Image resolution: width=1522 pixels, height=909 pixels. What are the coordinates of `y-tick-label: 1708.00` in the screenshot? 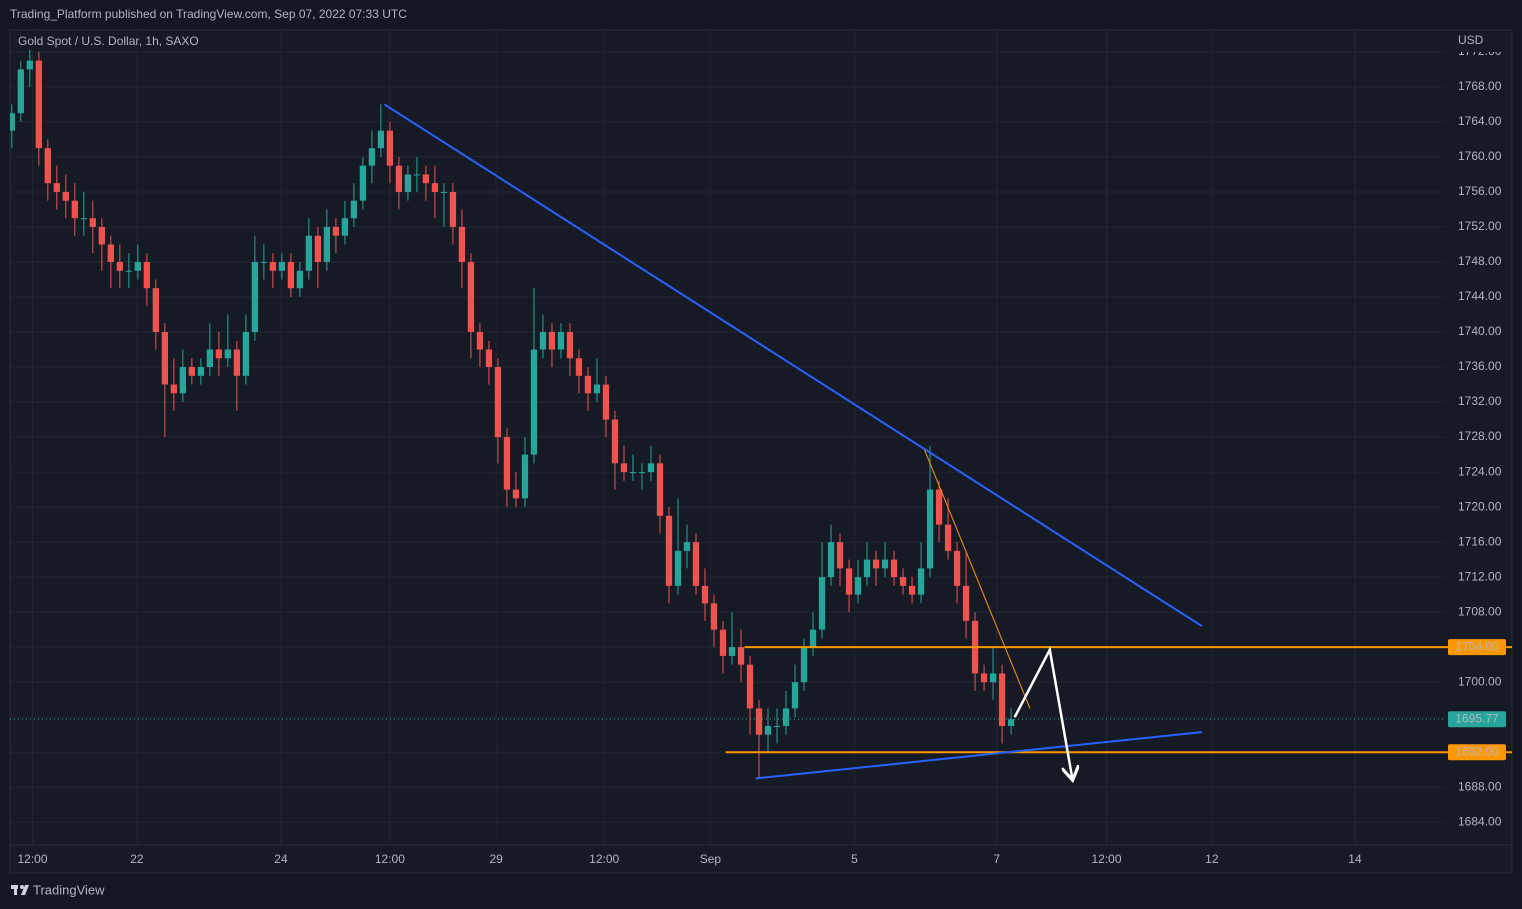 It's located at (1480, 611).